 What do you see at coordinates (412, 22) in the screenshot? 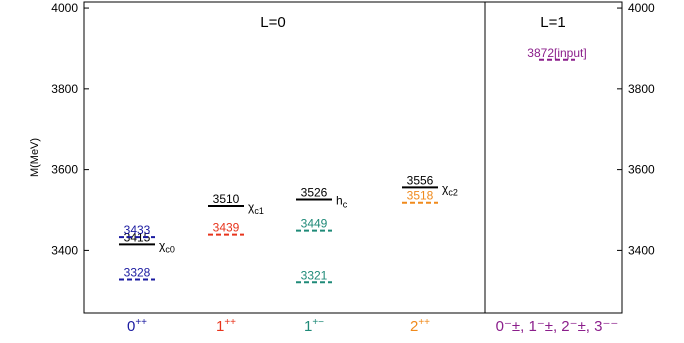
I see `panel-titles: L=0 L=1` at bounding box center [412, 22].